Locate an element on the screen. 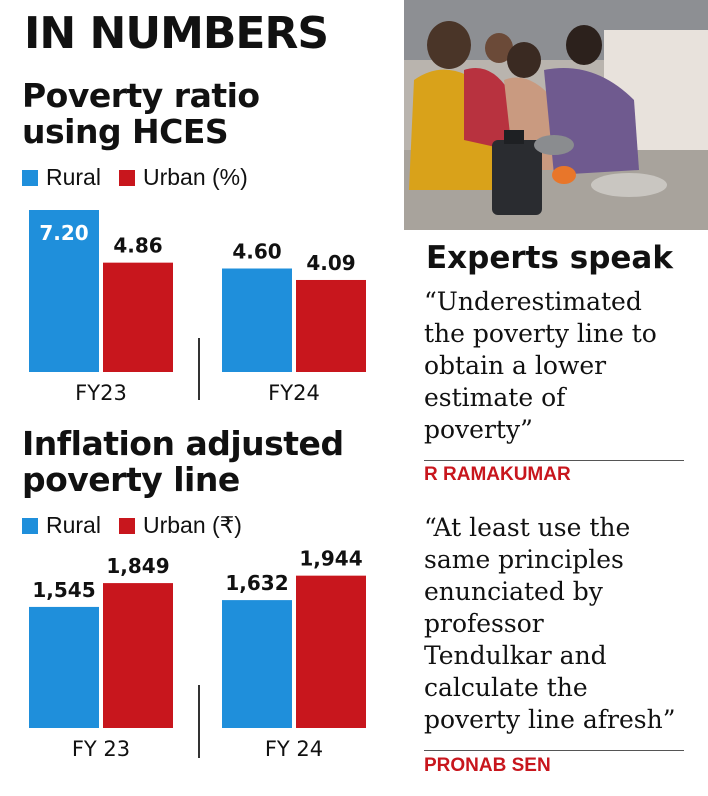 The image size is (708, 796). data-label-urban-fy24: 4.09 is located at coordinates (330, 263).